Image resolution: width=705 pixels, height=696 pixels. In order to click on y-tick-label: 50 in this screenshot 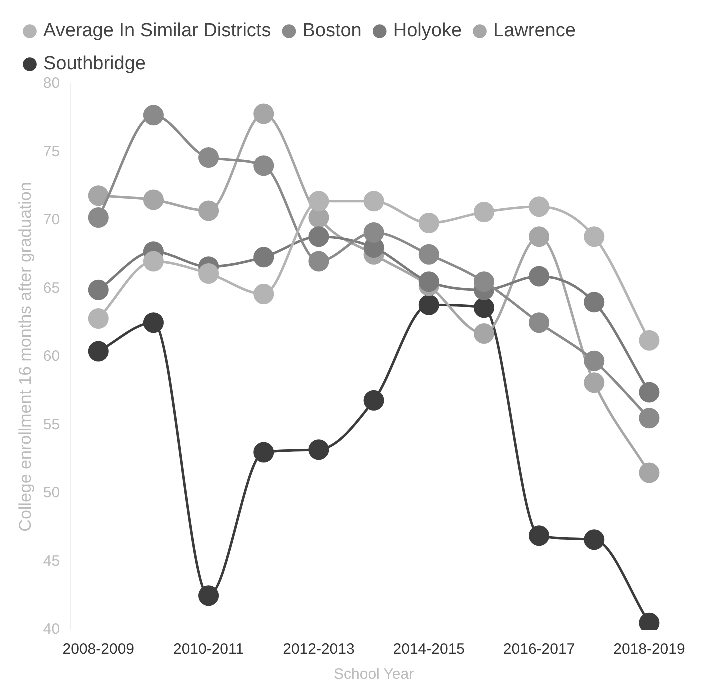, I will do `click(51, 493)`.